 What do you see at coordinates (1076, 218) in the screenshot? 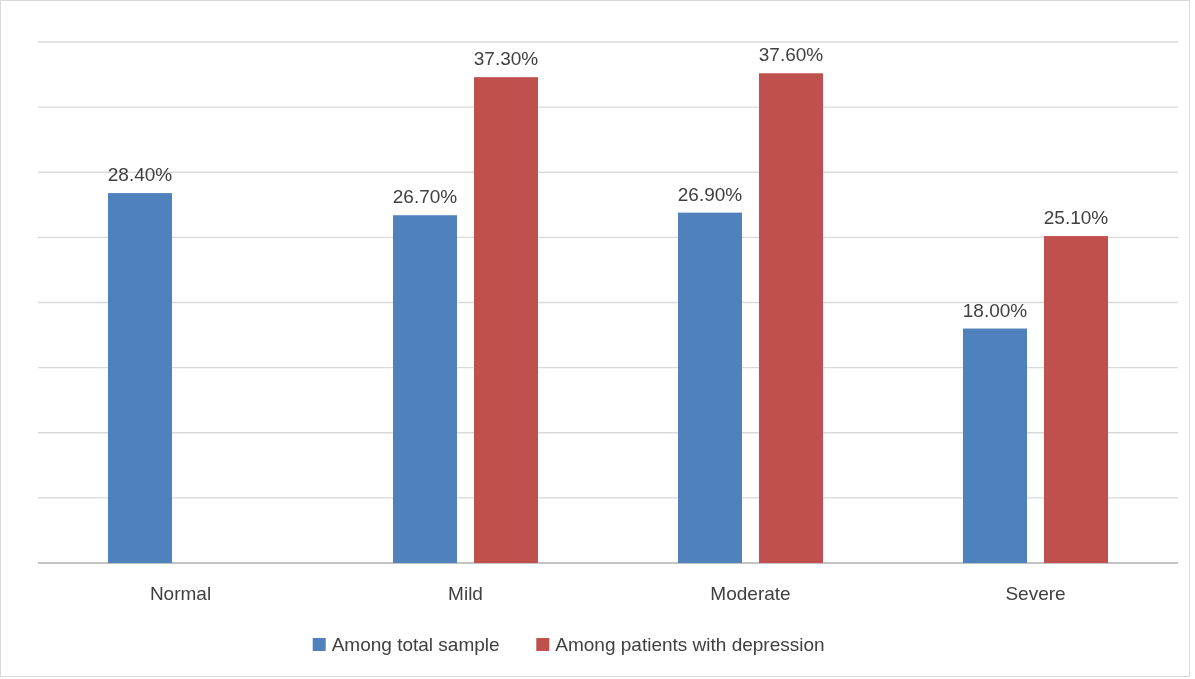
I see `data-label: 25.10%` at bounding box center [1076, 218].